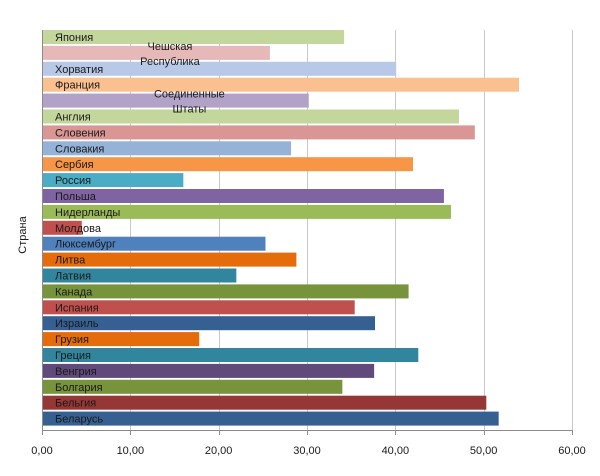 The height and width of the screenshot is (476, 600). Describe the element at coordinates (79, 420) in the screenshot. I see `category-label: Беларусь` at that location.